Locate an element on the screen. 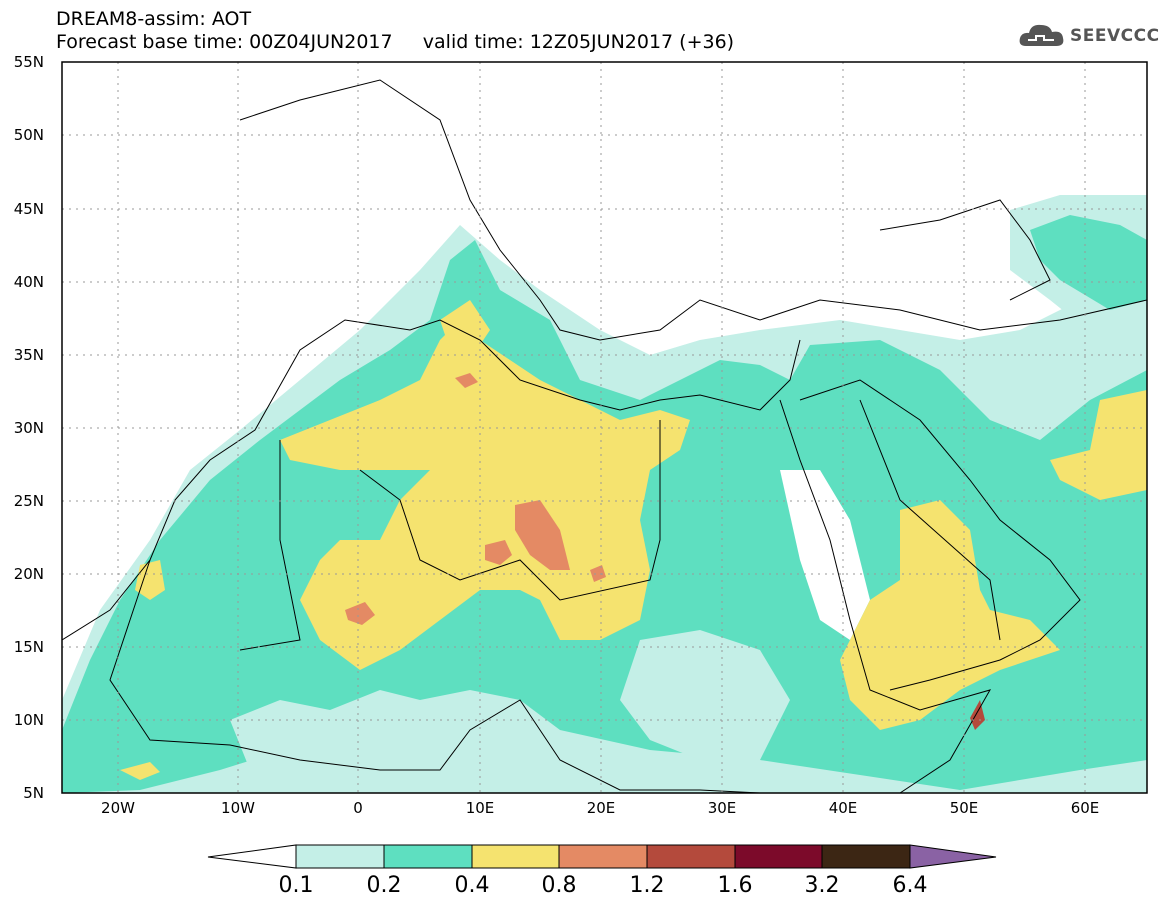 This screenshot has height=905, width=1165. aot-band-0.2-ne is located at coordinates (1088, 262).